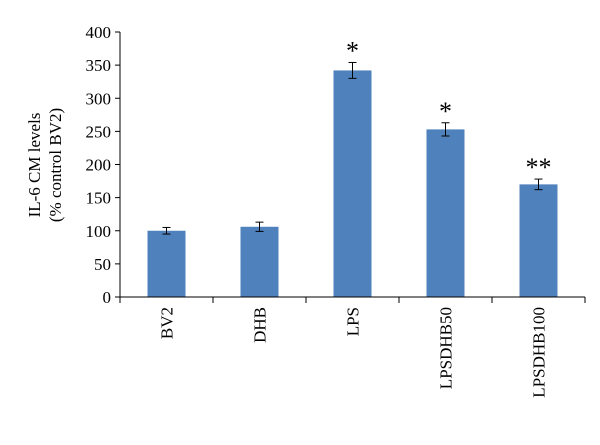 Image resolution: width=600 pixels, height=445 pixels. Describe the element at coordinates (260, 325) in the screenshot. I see `x-tick-label: DHB` at that location.